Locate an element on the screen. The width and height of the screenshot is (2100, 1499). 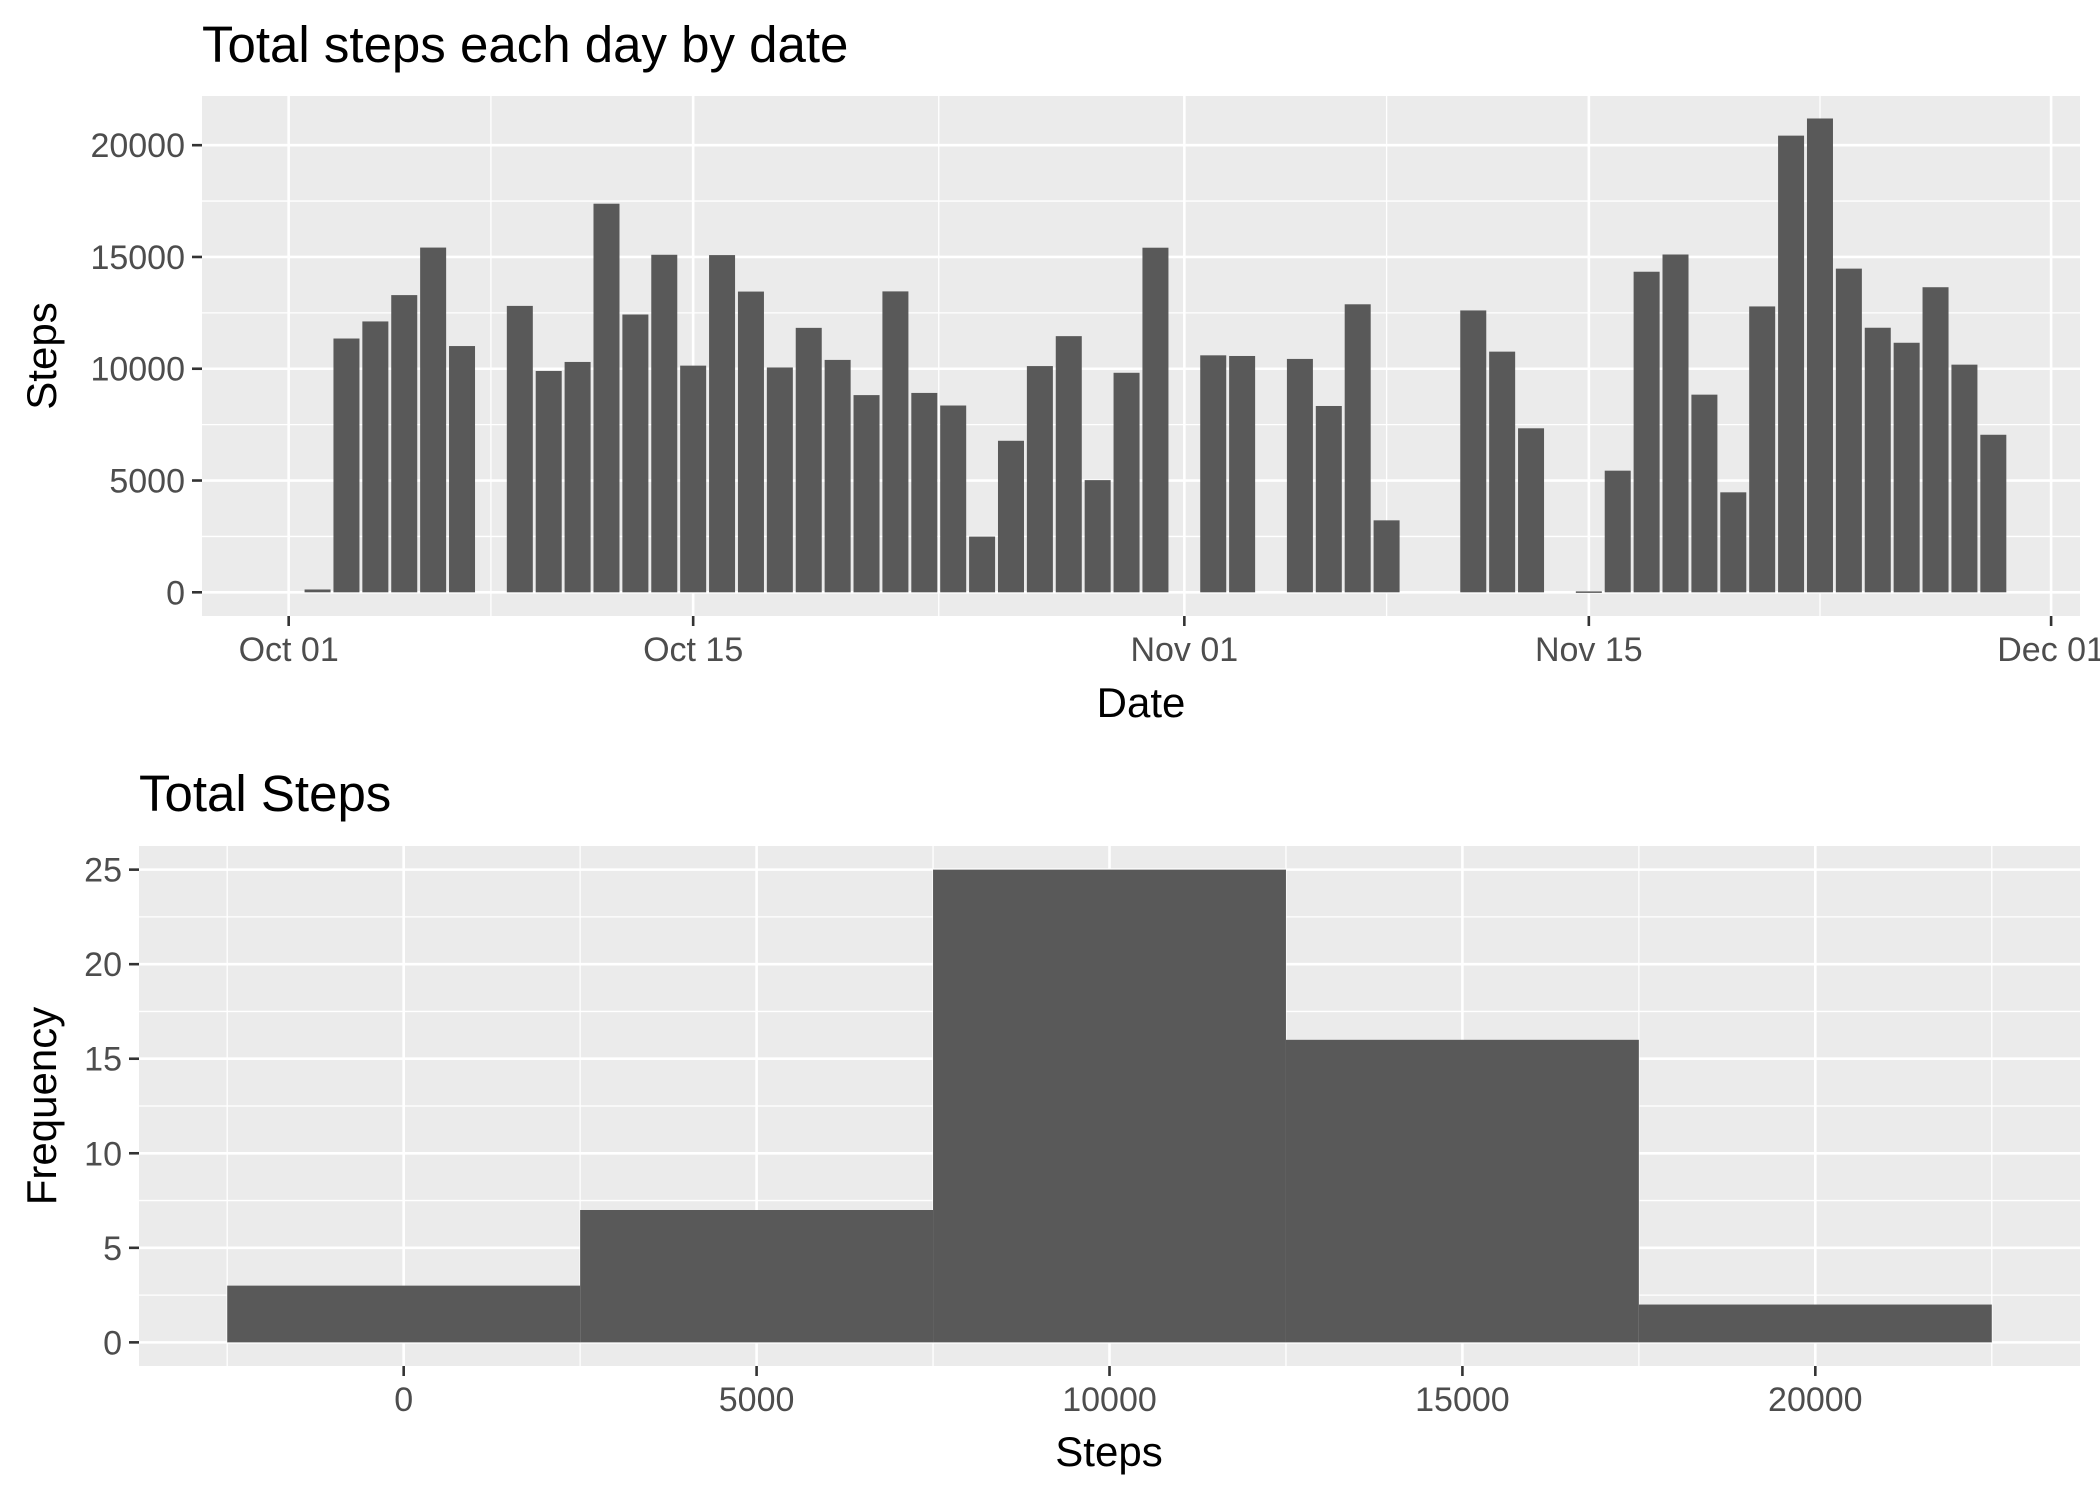
x-axis-title: Date is located at coordinates (1141, 702).